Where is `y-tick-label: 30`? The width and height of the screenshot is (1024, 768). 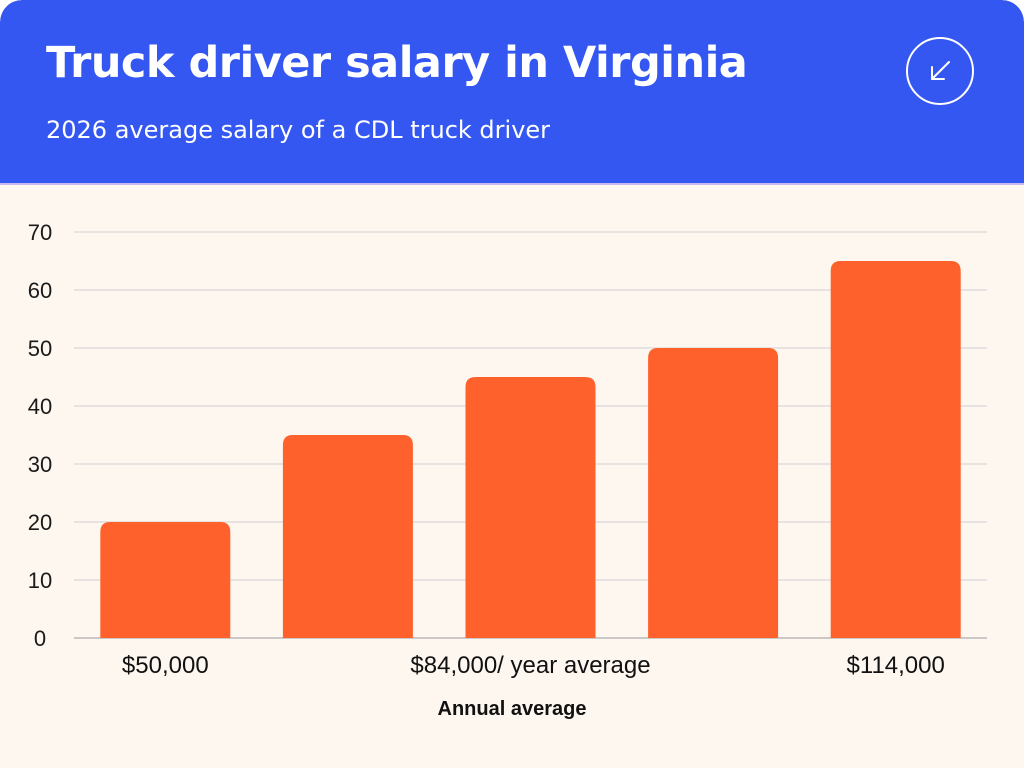 y-tick-label: 30 is located at coordinates (40, 464).